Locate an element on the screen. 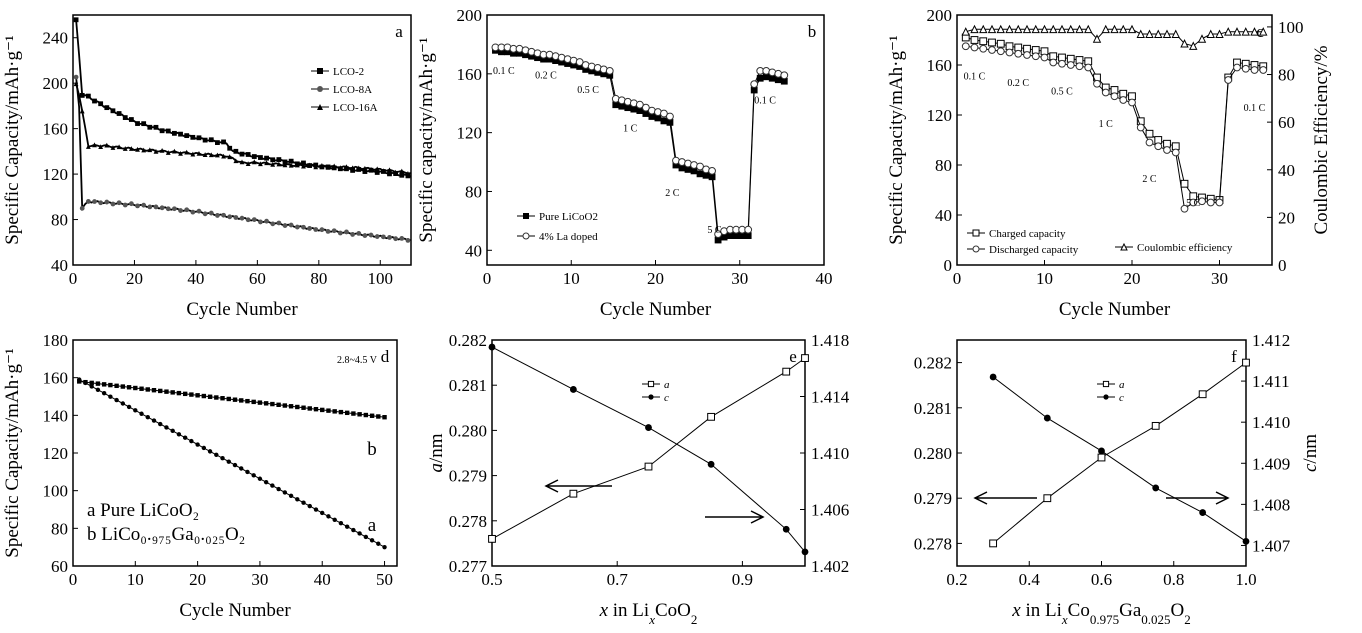  y-tick-label: 0.281 is located at coordinates (468, 385).